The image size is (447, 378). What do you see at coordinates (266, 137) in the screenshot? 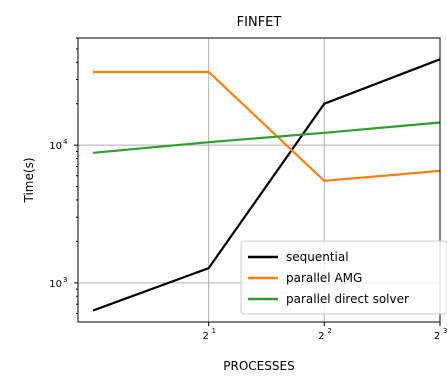
I see `series-line-parallel-direct-solver` at bounding box center [266, 137].